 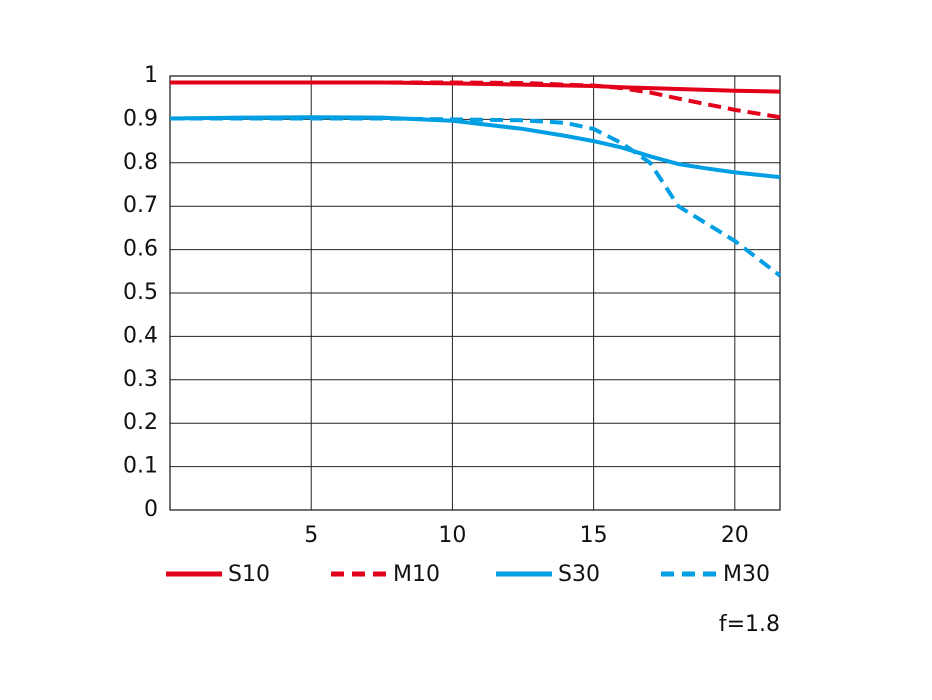 What do you see at coordinates (594, 535) in the screenshot?
I see `x-tick-label: 15` at bounding box center [594, 535].